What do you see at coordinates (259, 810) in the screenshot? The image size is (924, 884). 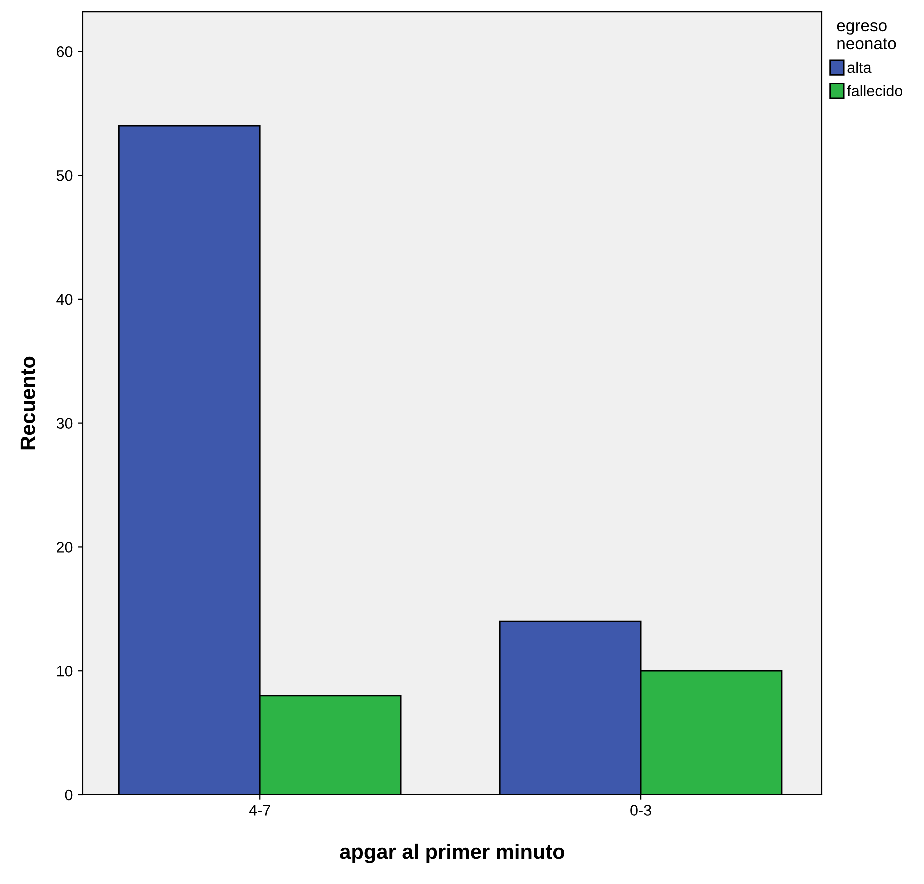 I see `x-tick-label: 4-7` at bounding box center [259, 810].